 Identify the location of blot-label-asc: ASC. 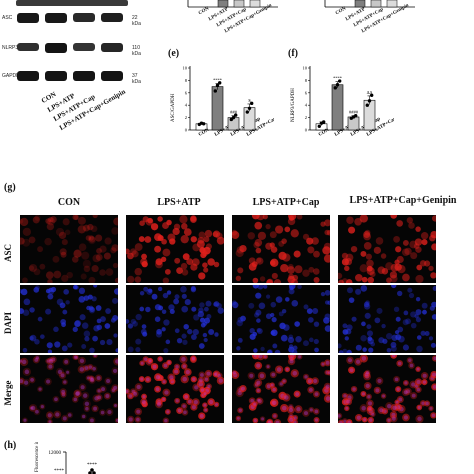
(7, 18).